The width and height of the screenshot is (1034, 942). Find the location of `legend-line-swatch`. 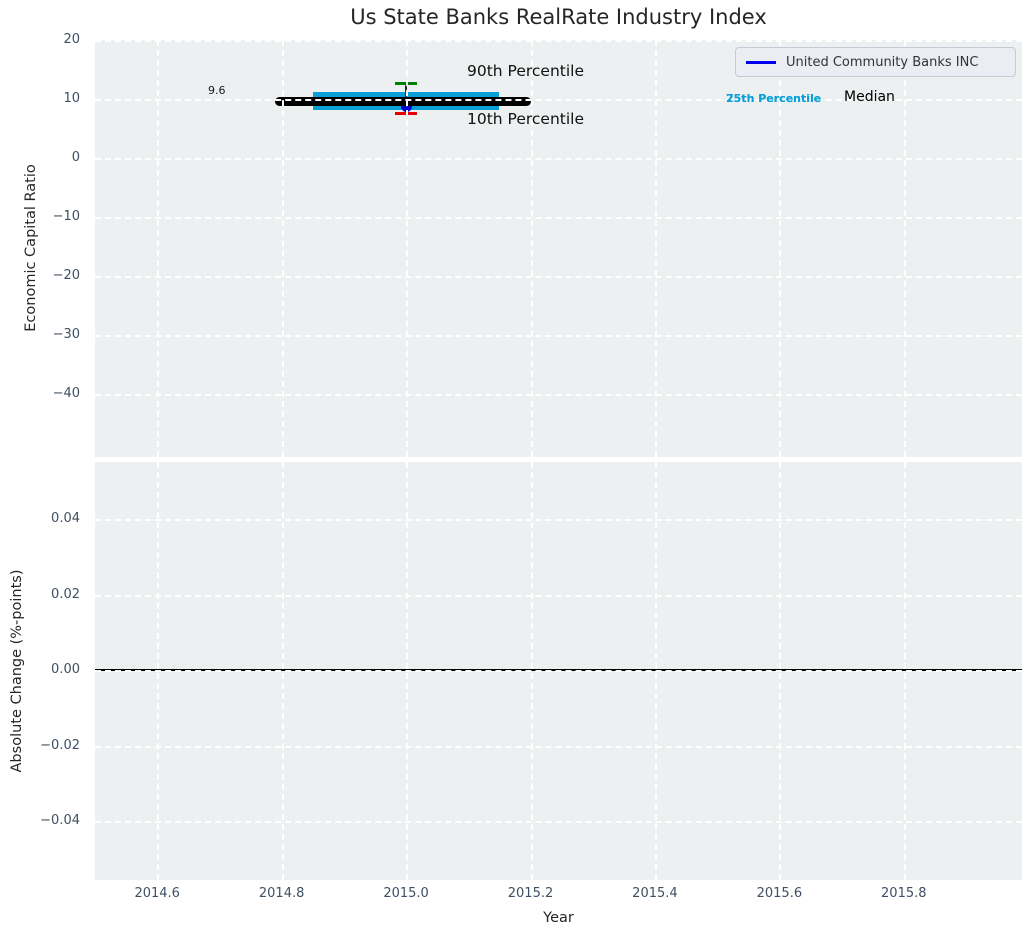

legend-line-swatch is located at coordinates (761, 62).